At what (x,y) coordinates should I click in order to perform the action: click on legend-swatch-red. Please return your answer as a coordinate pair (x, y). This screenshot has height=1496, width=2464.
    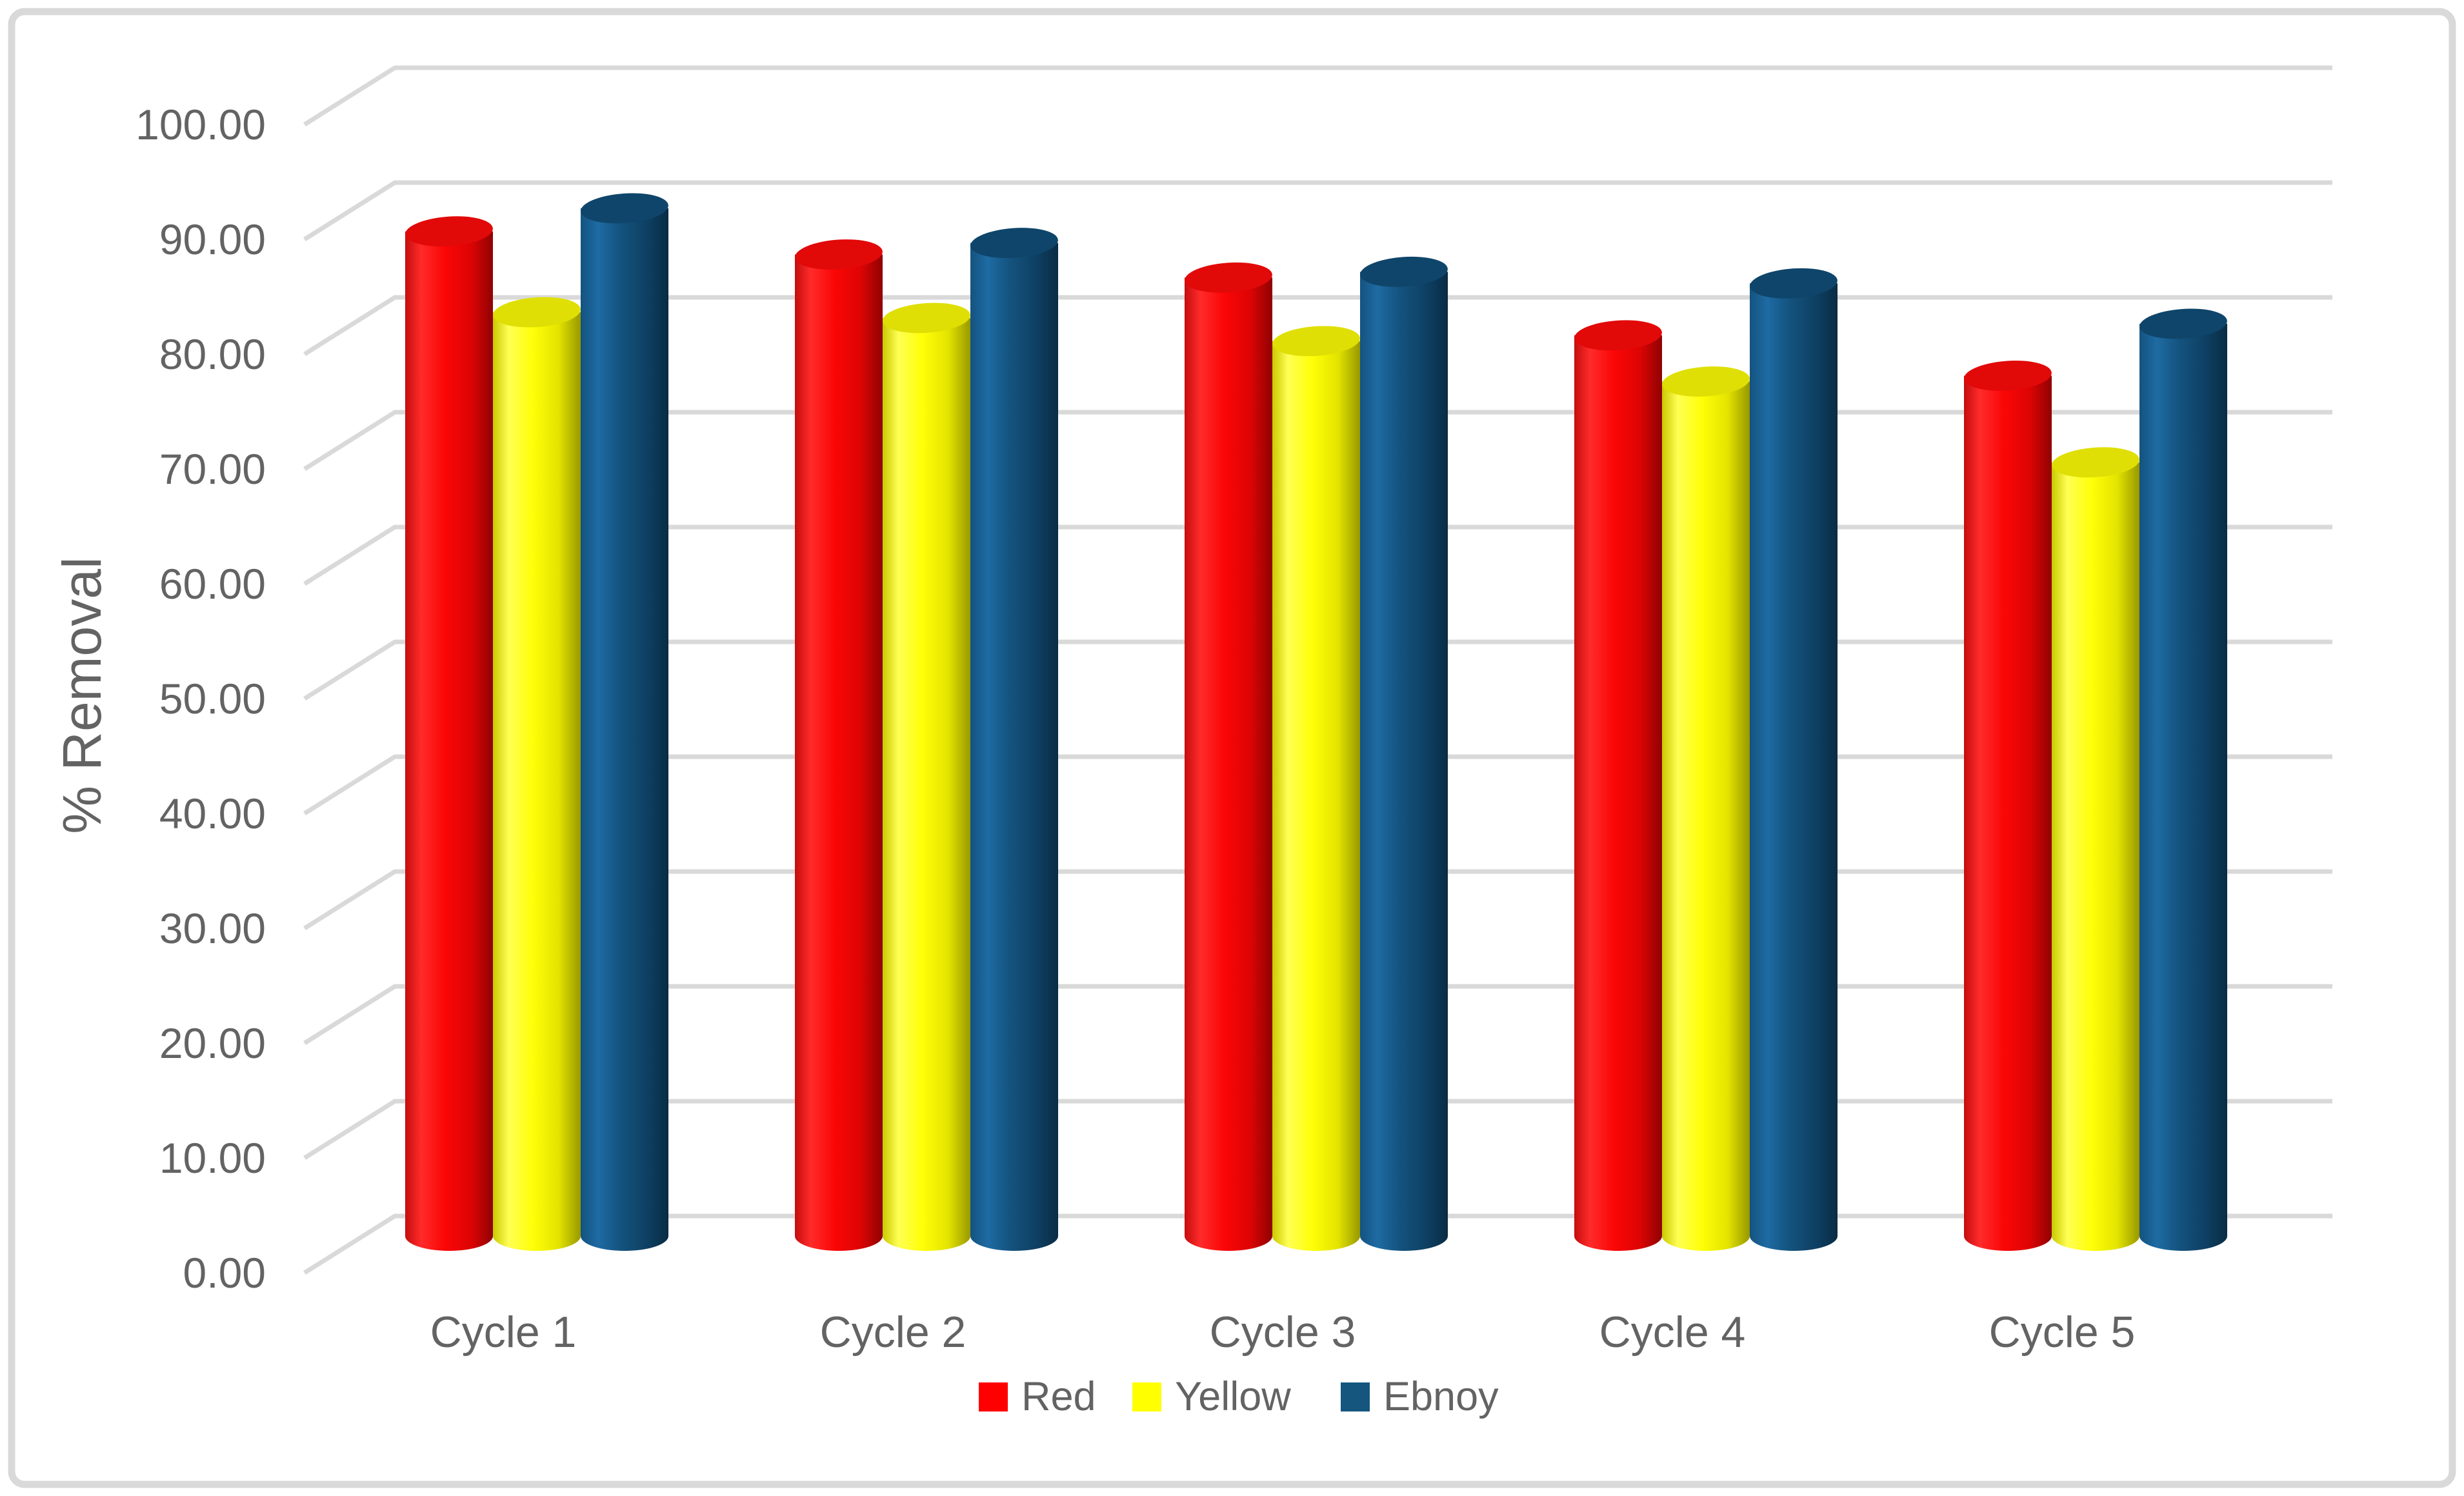
    Looking at the image, I should click on (994, 1396).